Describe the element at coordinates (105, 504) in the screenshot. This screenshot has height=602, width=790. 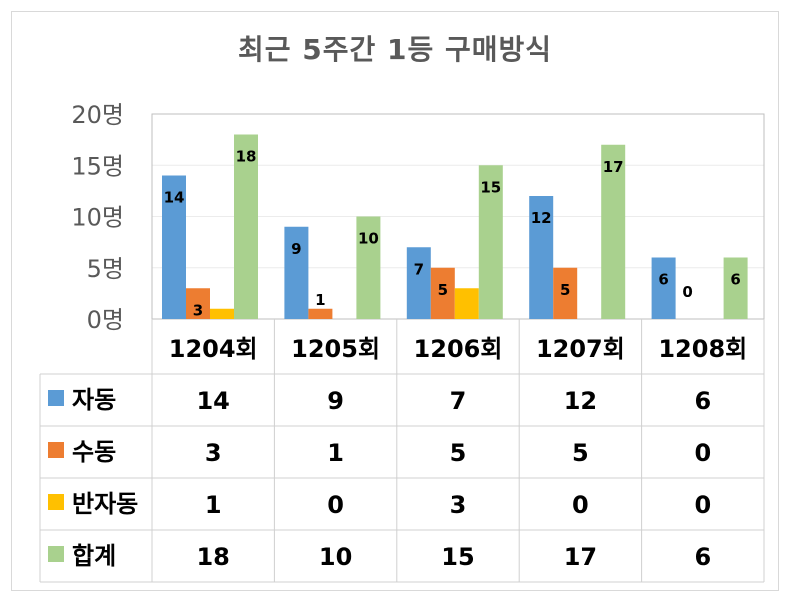
I see `series-name: 반자동` at that location.